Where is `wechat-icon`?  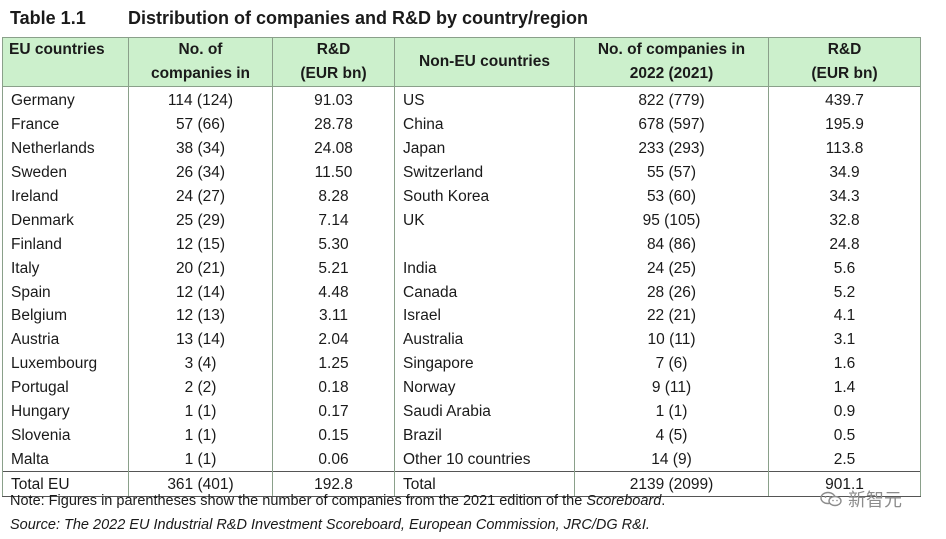 wechat-icon is located at coordinates (831, 499).